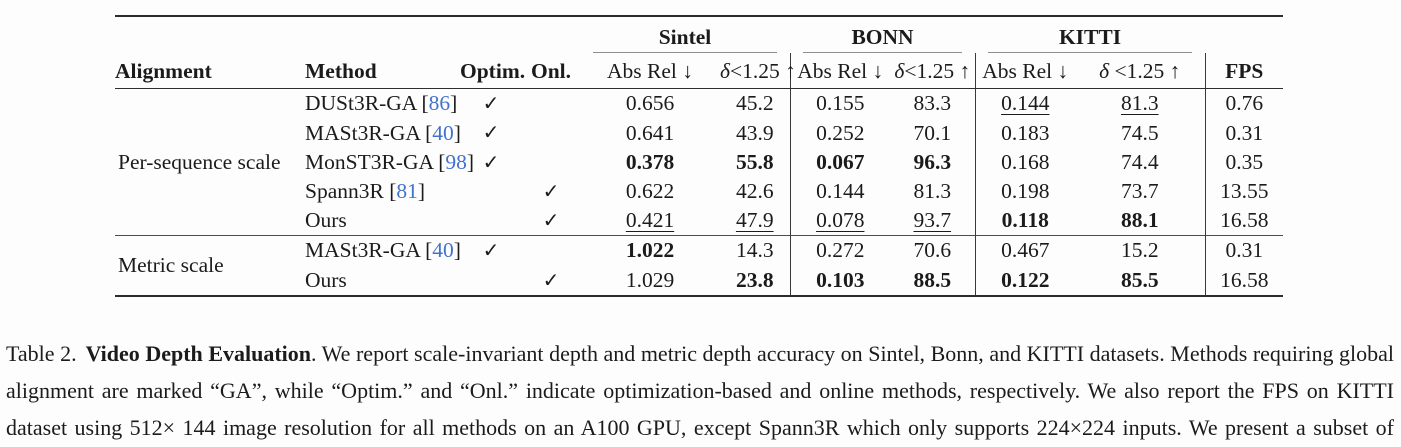  Describe the element at coordinates (840, 250) in the screenshot. I see `metric-value-cell: 0.272` at that location.